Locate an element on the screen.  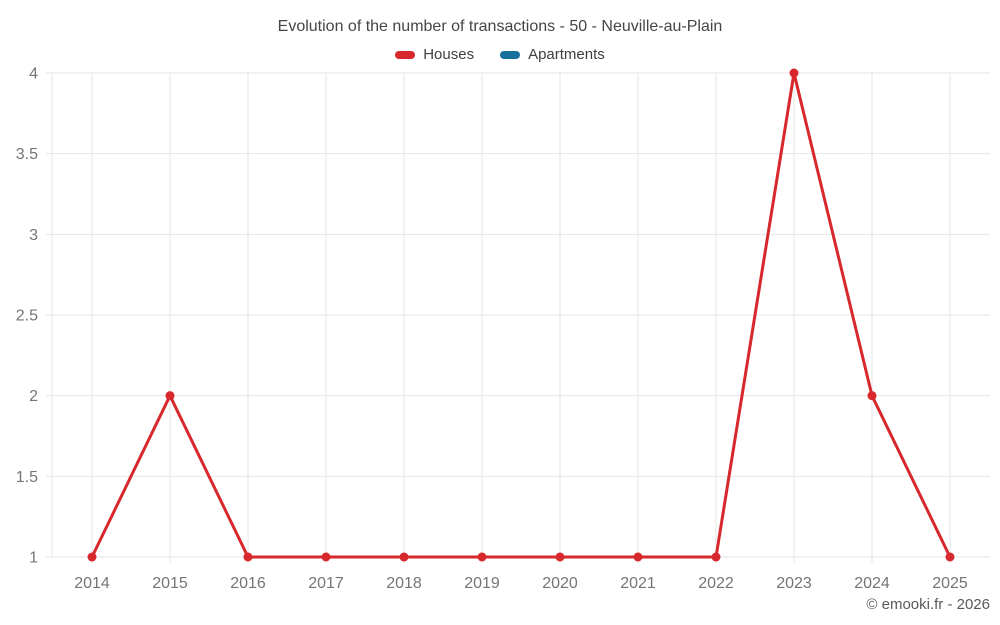
y-tick-label: 2.5 is located at coordinates (27, 316).